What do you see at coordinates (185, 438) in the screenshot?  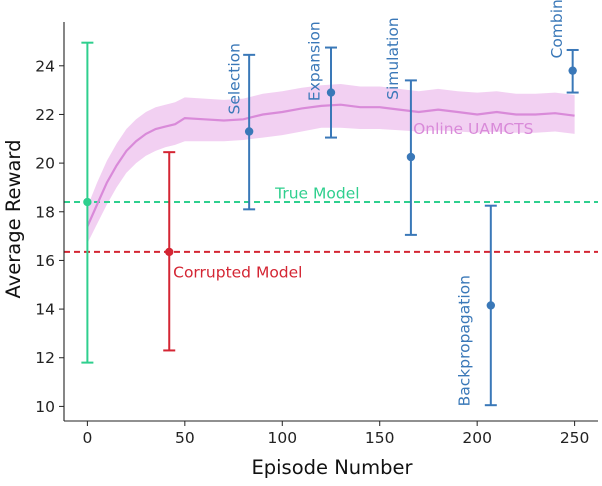 I see `x-tick-label-50: 50` at bounding box center [185, 438].